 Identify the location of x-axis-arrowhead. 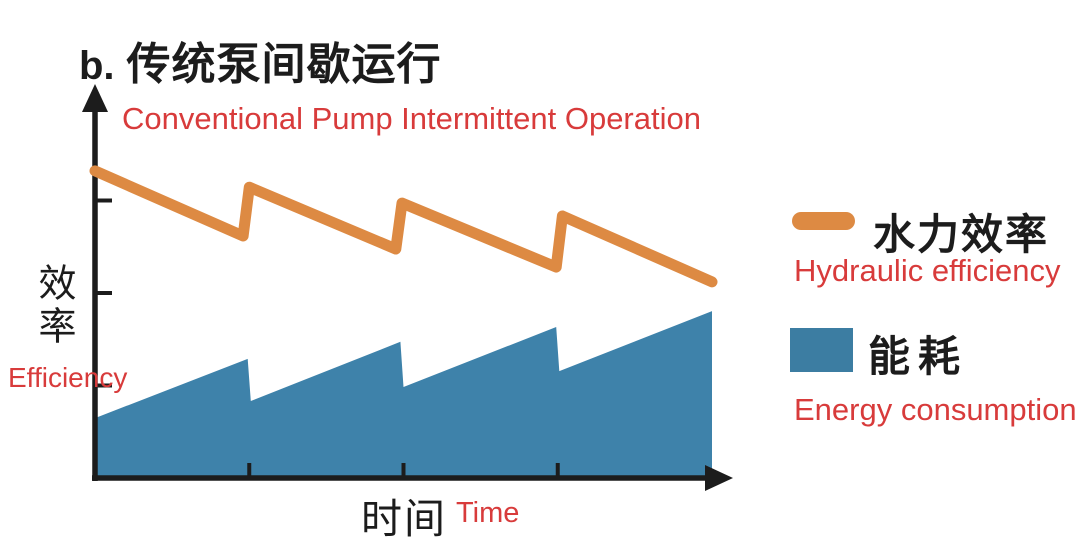
(719, 478).